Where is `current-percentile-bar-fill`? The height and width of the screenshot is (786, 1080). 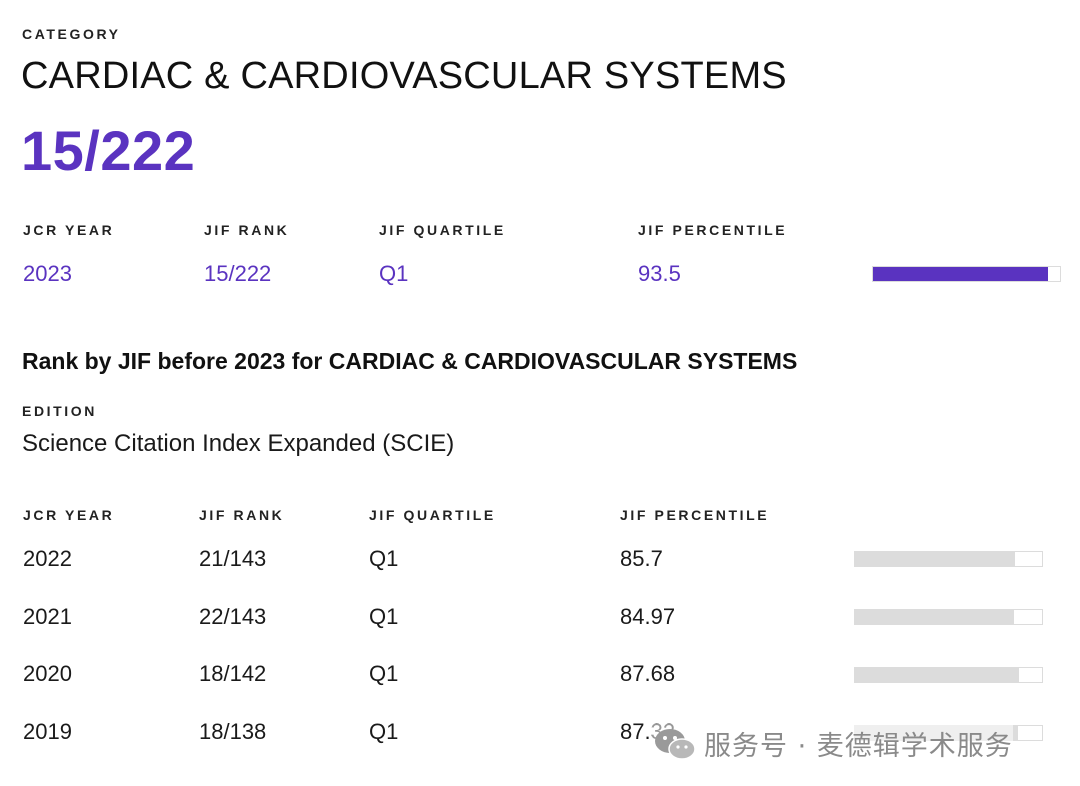 current-percentile-bar-fill is located at coordinates (960, 274).